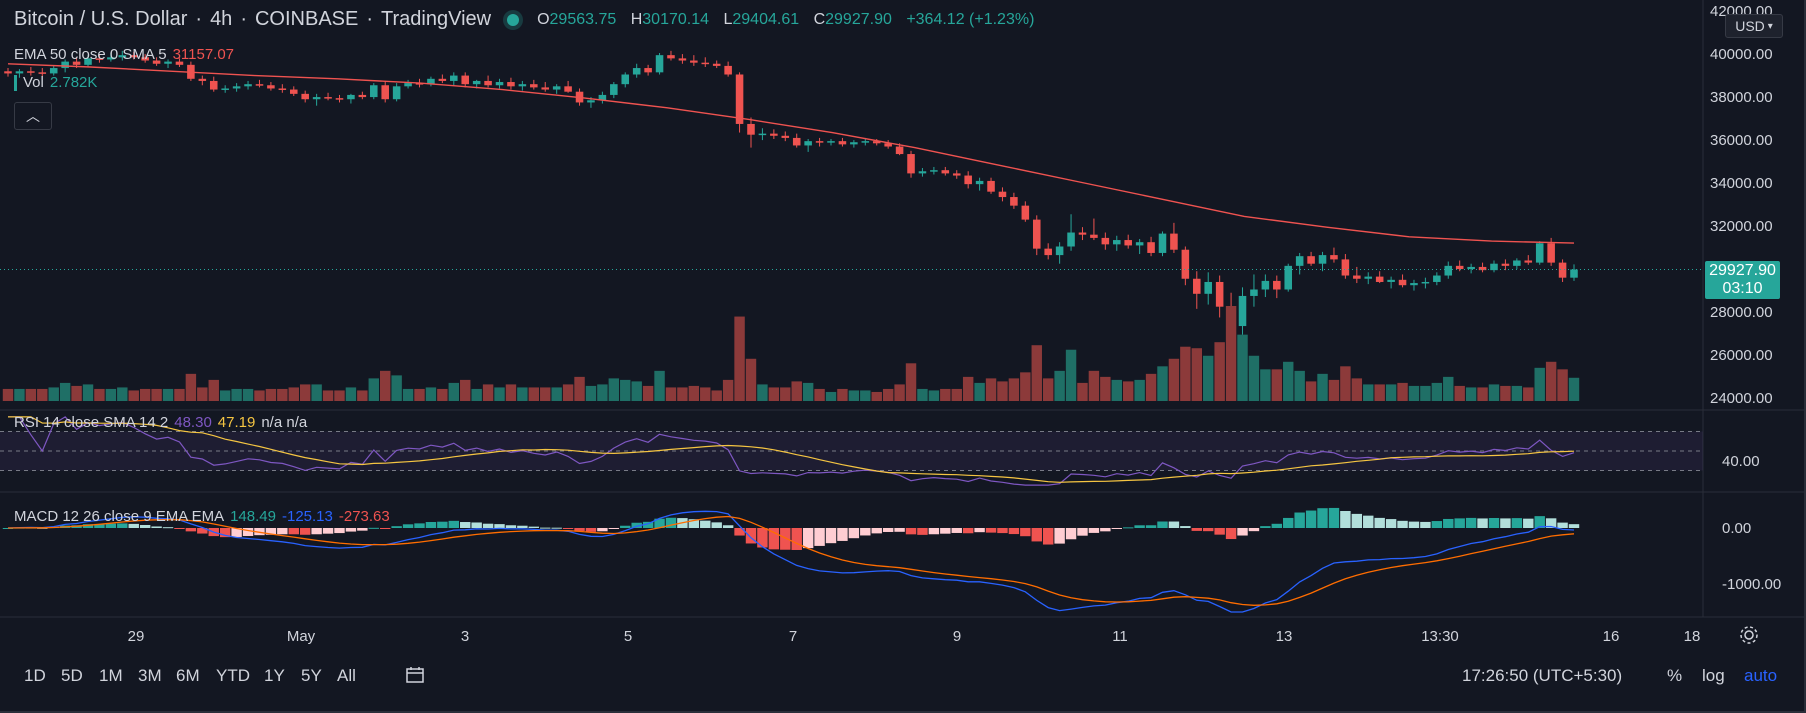  What do you see at coordinates (163, 422) in the screenshot?
I see `rsi-legend: RSI 14 close SMA 14 2 48.30 47.19 n/a n/a` at bounding box center [163, 422].